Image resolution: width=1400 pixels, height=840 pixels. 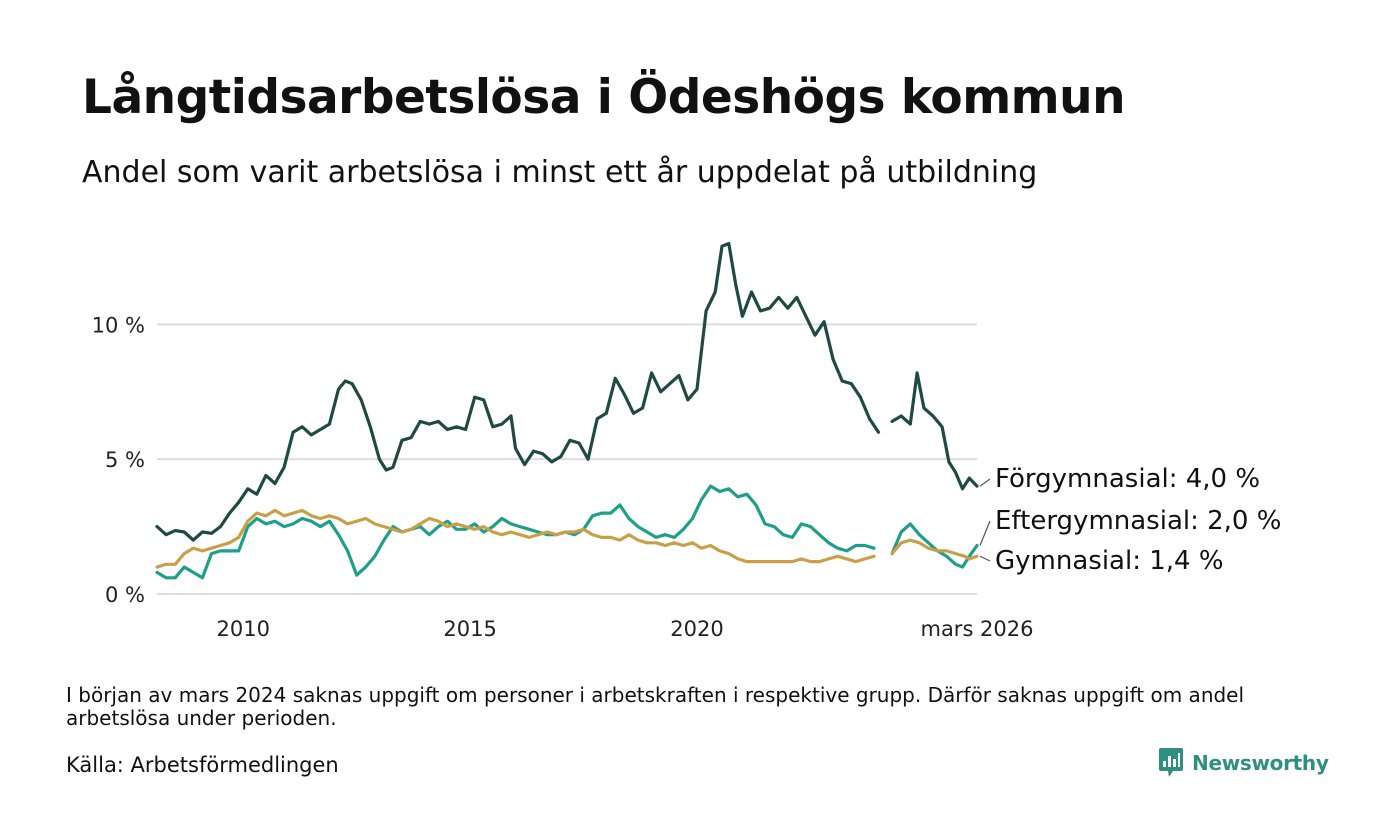 I want to click on x-tick-label: 2015, so click(x=469, y=629).